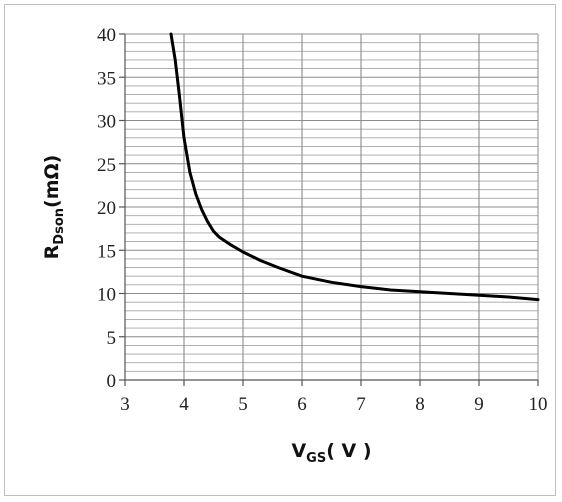  Describe the element at coordinates (106, 165) in the screenshot. I see `y-tick-label: 25` at that location.